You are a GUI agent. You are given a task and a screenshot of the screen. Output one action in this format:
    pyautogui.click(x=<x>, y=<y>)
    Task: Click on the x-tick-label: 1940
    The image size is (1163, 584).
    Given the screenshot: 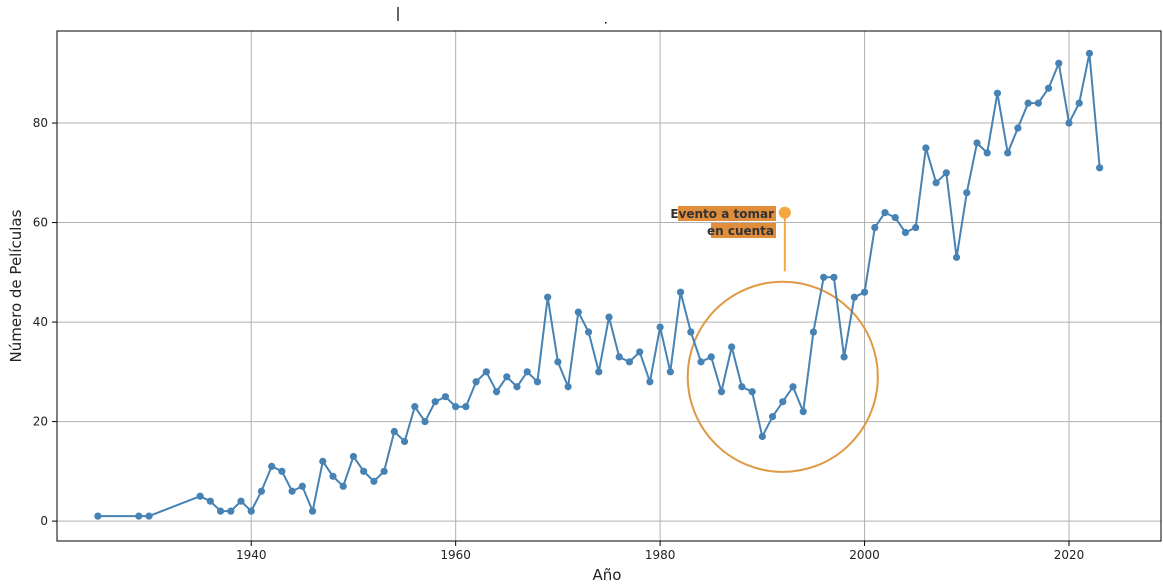 What is the action you would take?
    pyautogui.click(x=251, y=555)
    